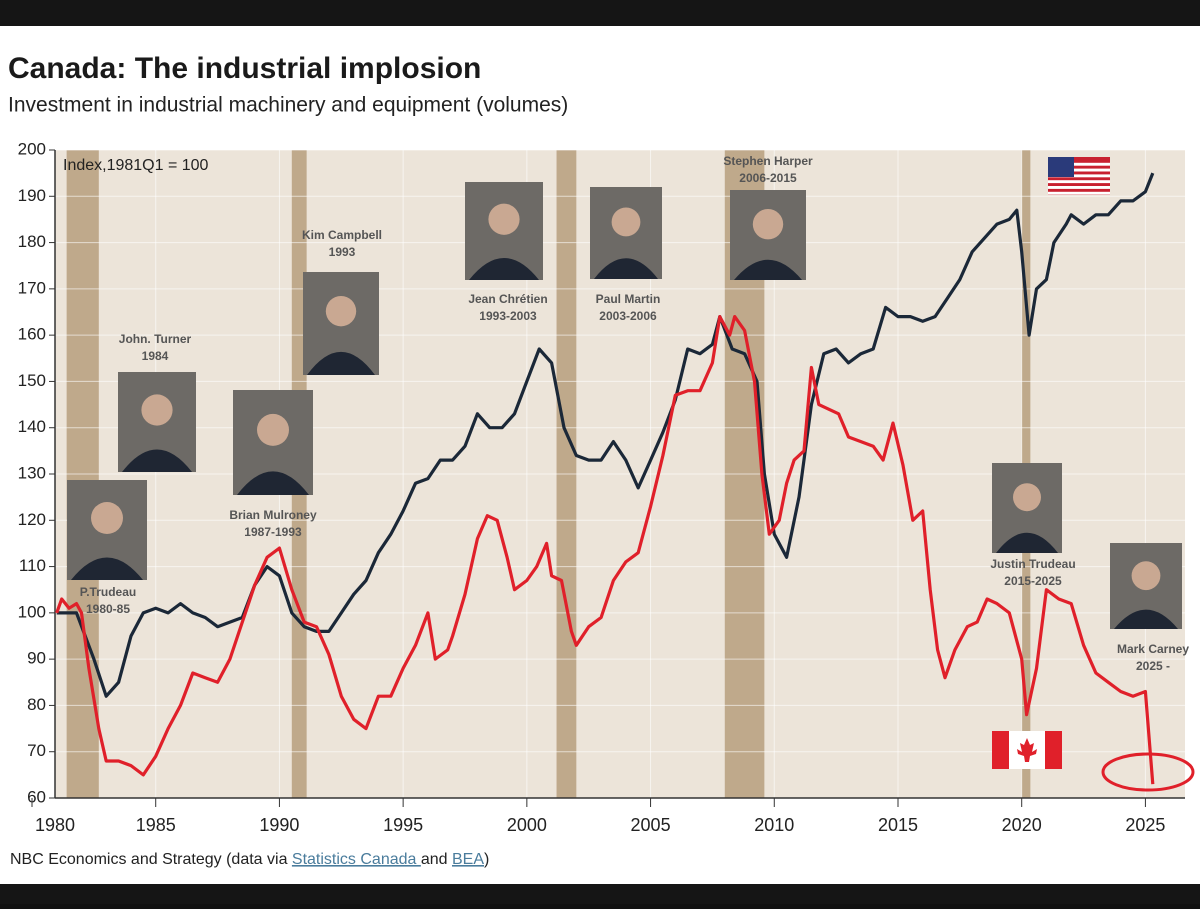 This screenshot has height=909, width=1200. I want to click on y-tick-label: 70, so click(36, 750).